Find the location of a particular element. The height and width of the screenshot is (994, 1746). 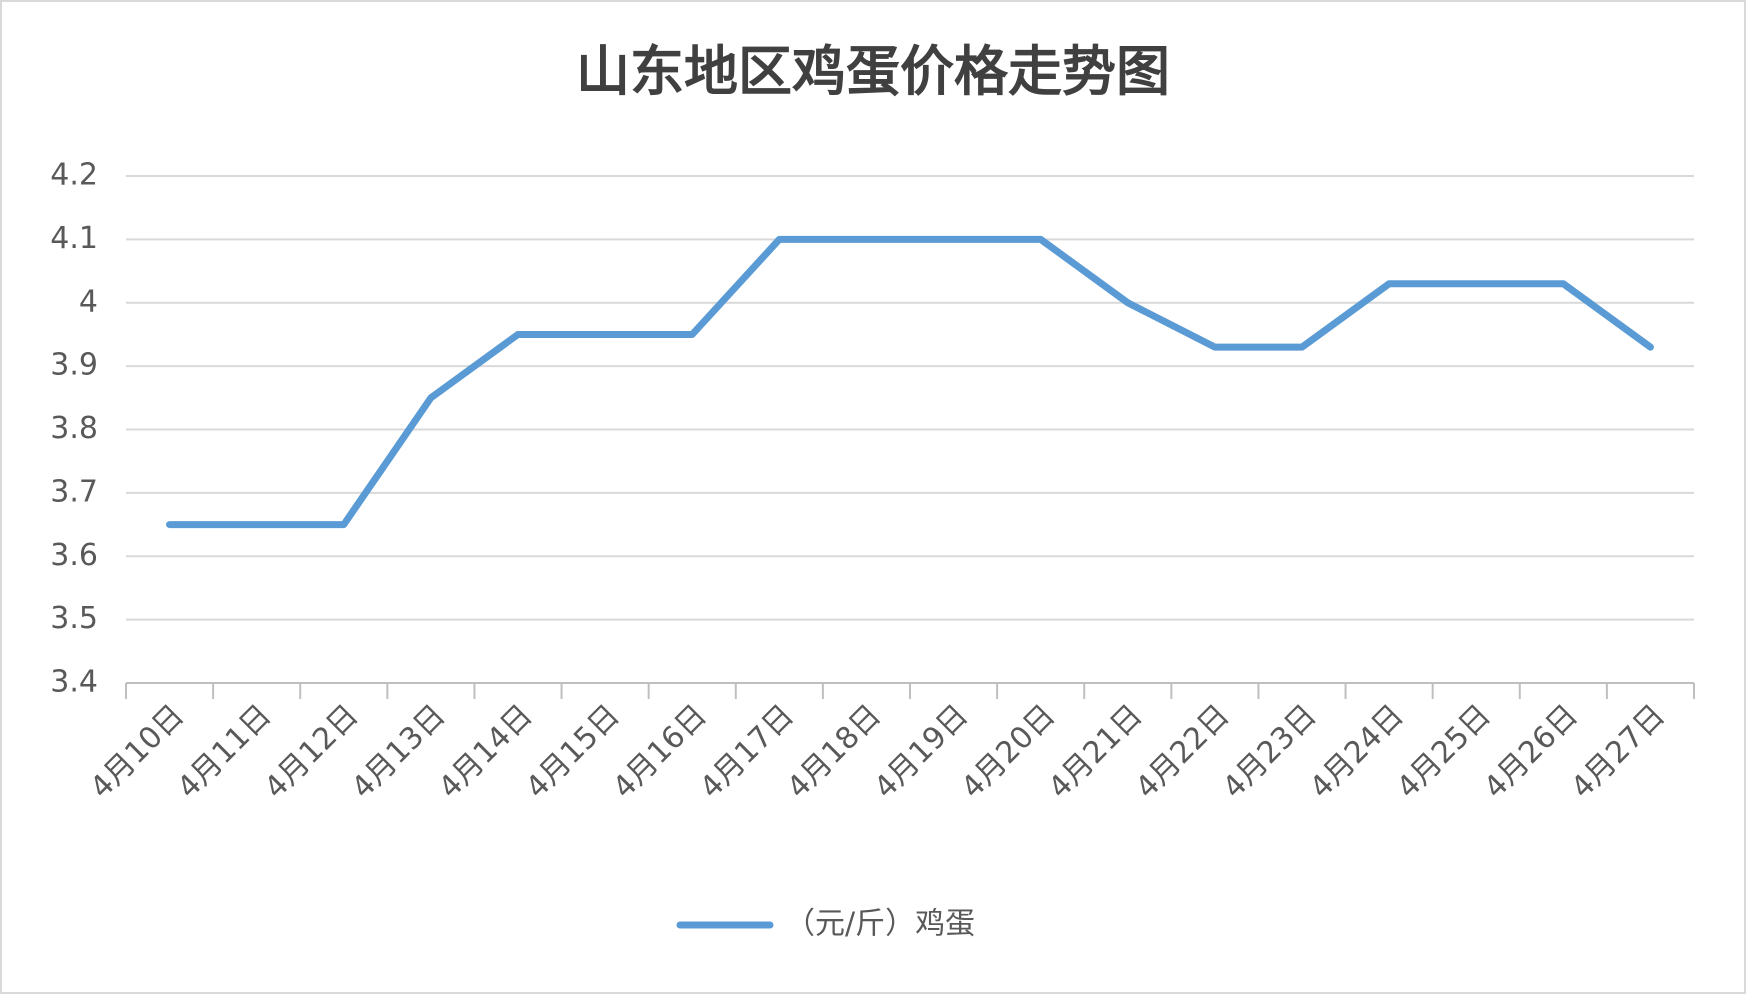

y-tick-label: 3.7 is located at coordinates (74, 491).